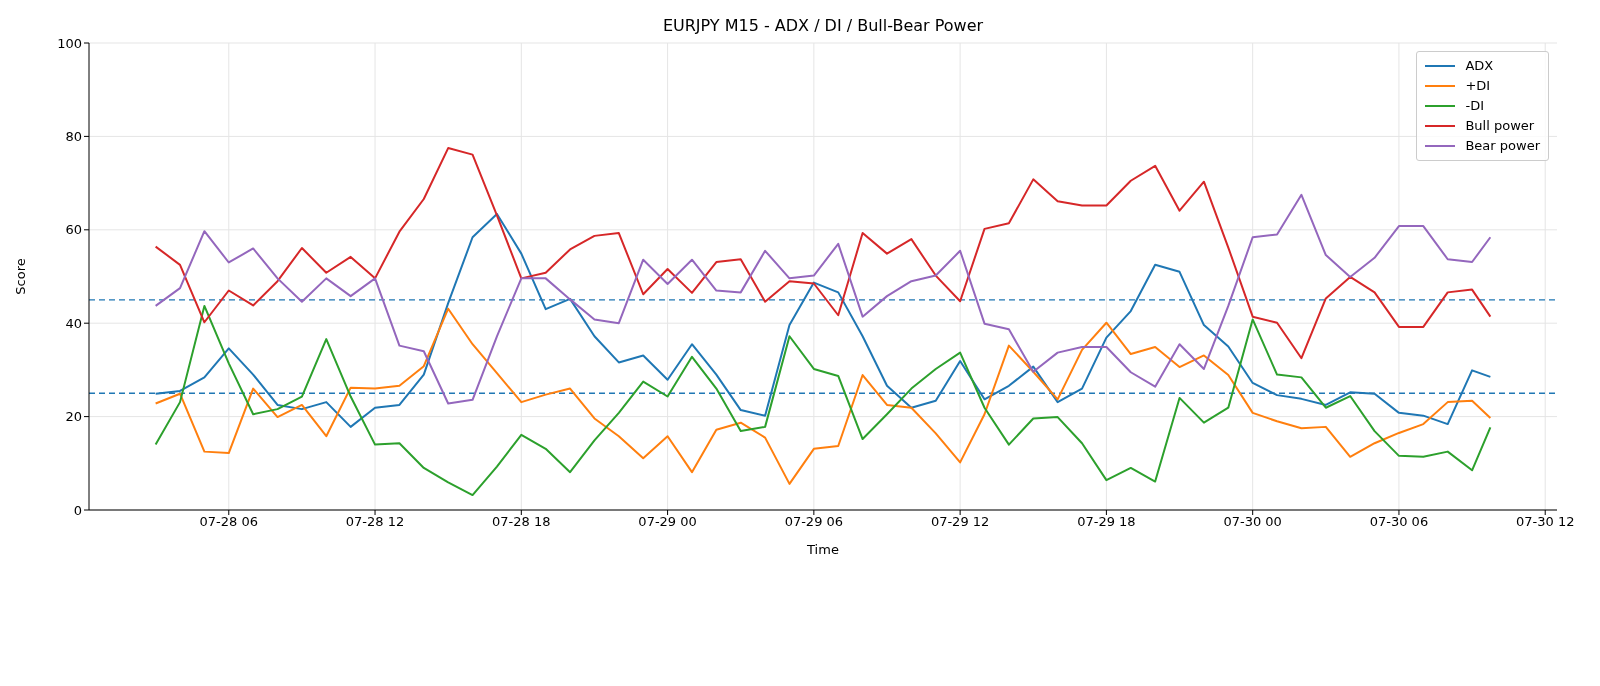  What do you see at coordinates (73, 417) in the screenshot?
I see `y-tick-label: 20` at bounding box center [73, 417].